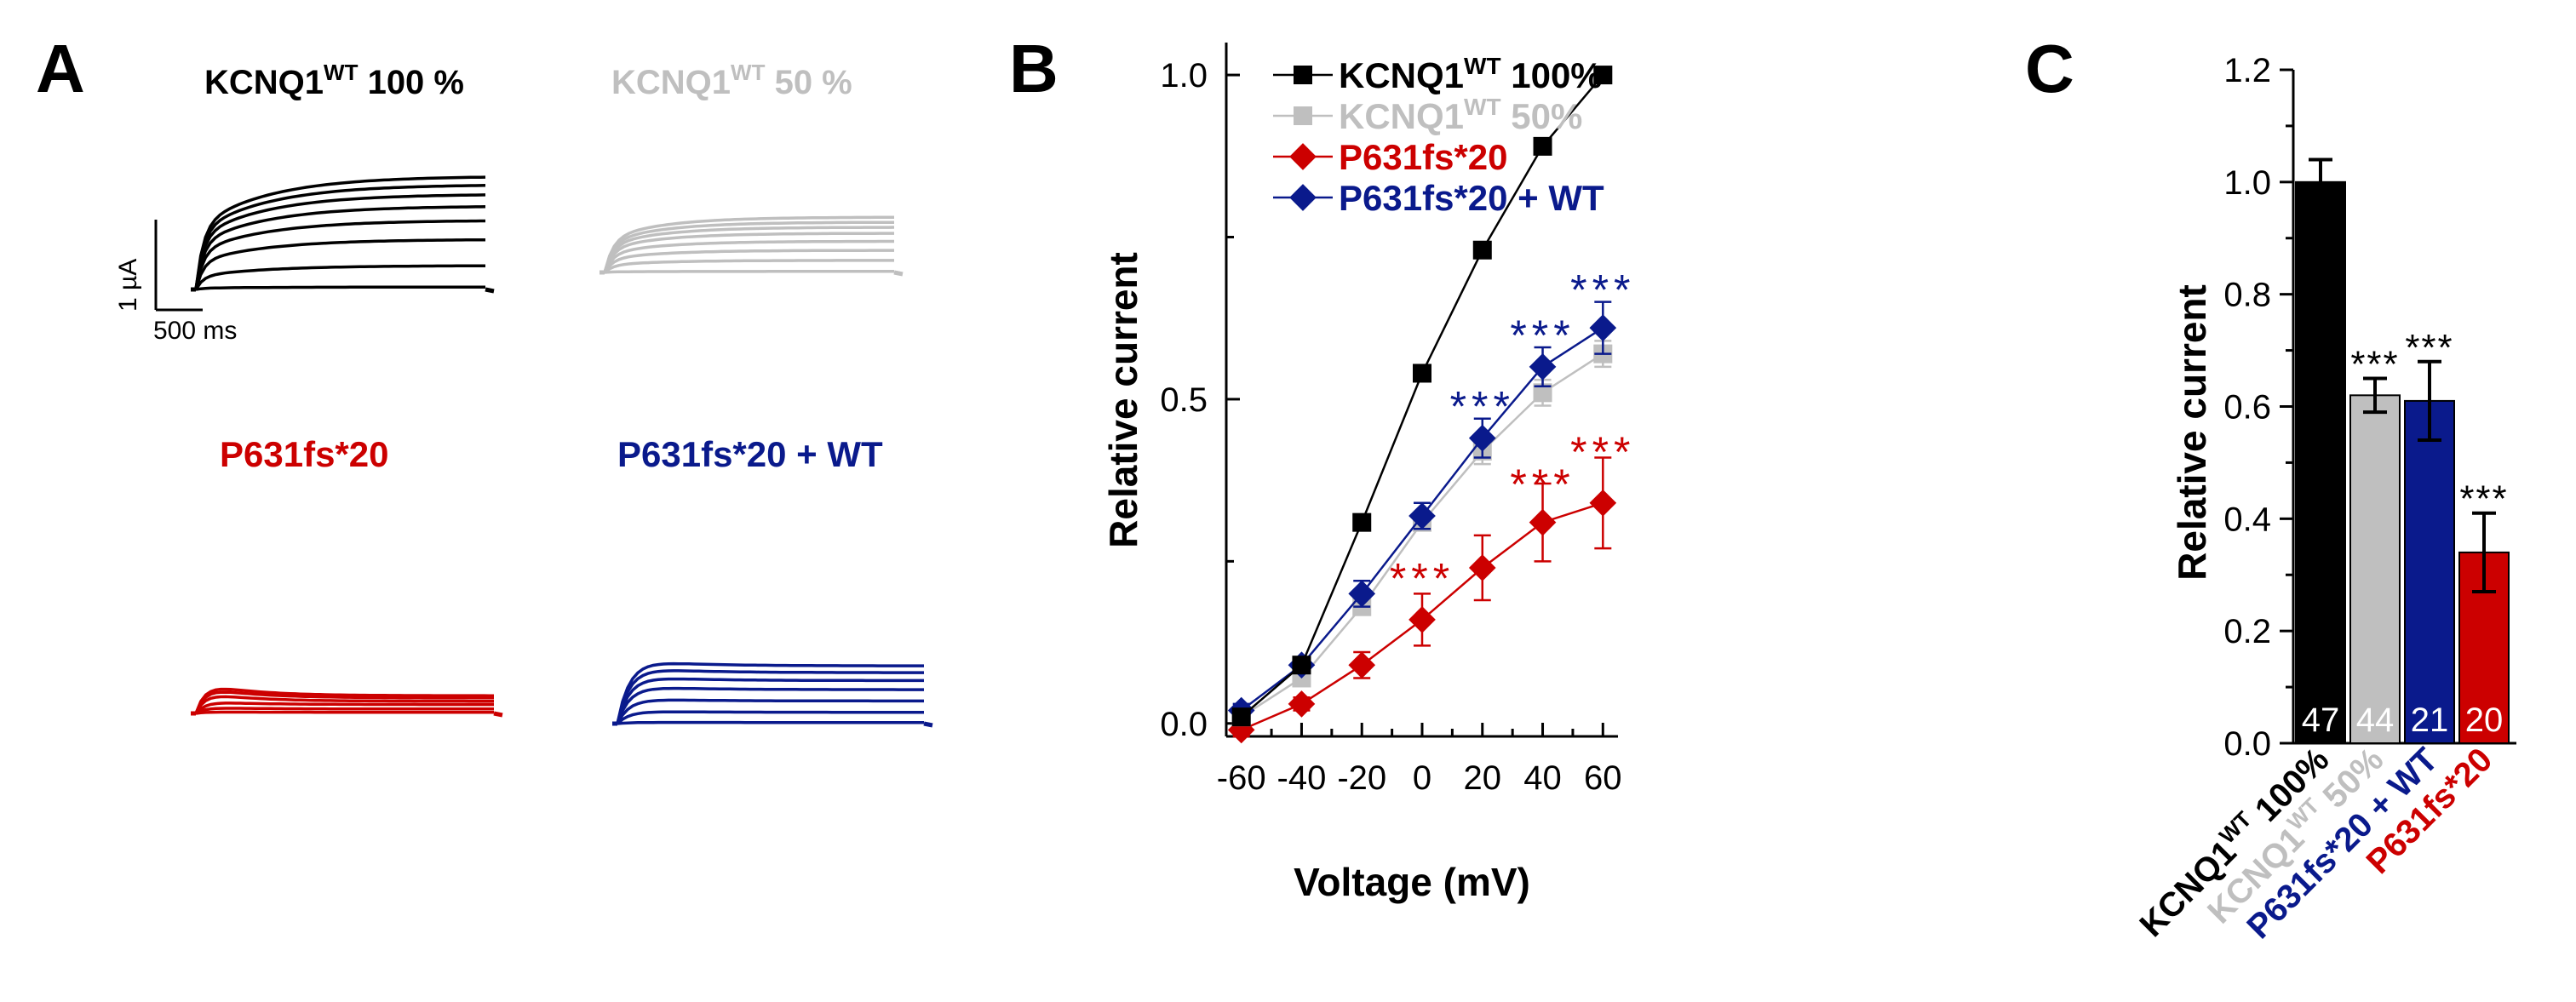 The image size is (2576, 1002). I want to click on bar-group: 21 ***, so click(2429, 535).